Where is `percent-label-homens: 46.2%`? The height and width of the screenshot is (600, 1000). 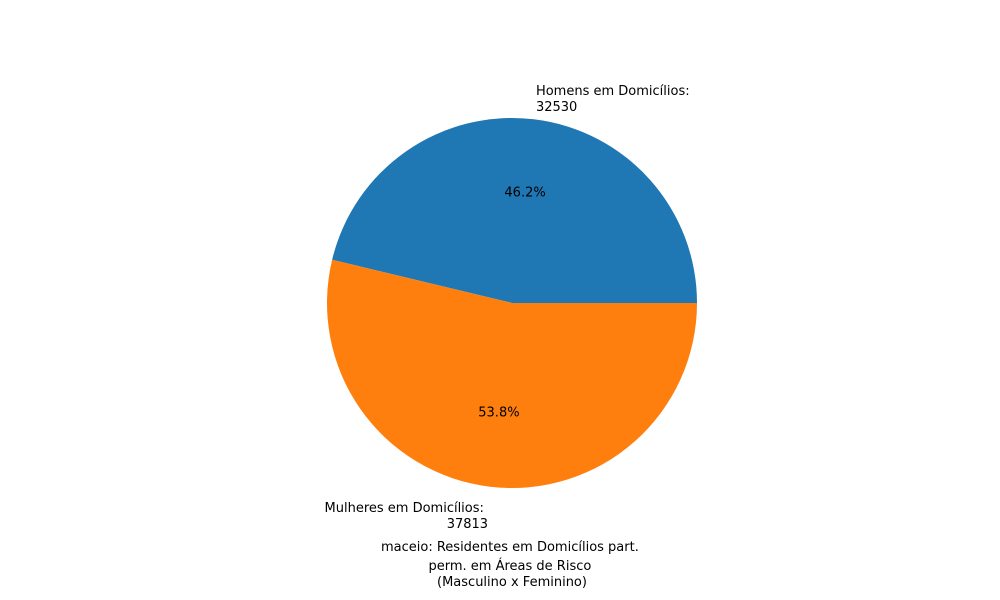 percent-label-homens: 46.2% is located at coordinates (524, 192).